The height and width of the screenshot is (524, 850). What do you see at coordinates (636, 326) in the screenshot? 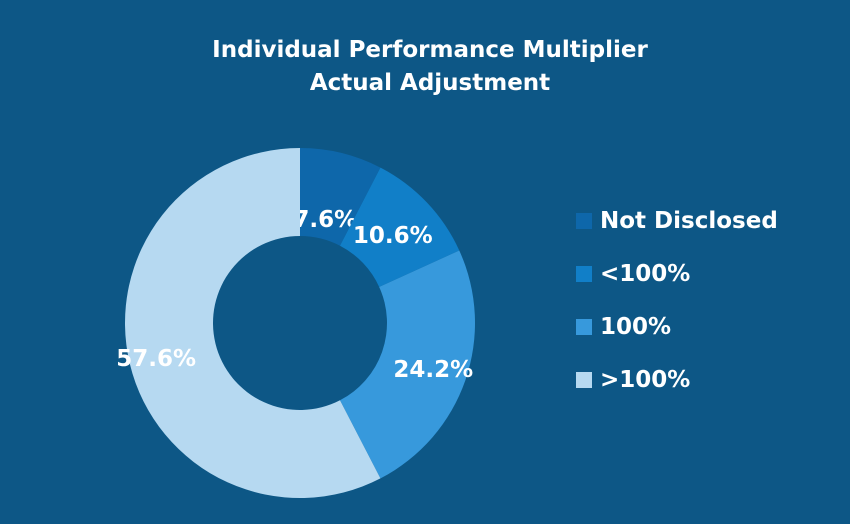
I see `legend-label-100: 100%` at bounding box center [636, 326].